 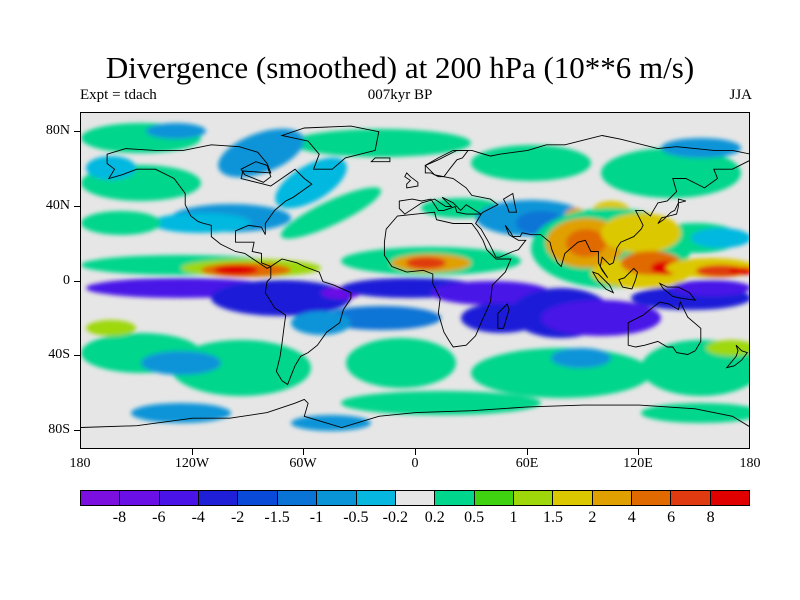 What do you see at coordinates (510, 202) in the screenshot?
I see `coastline-caspian` at bounding box center [510, 202].